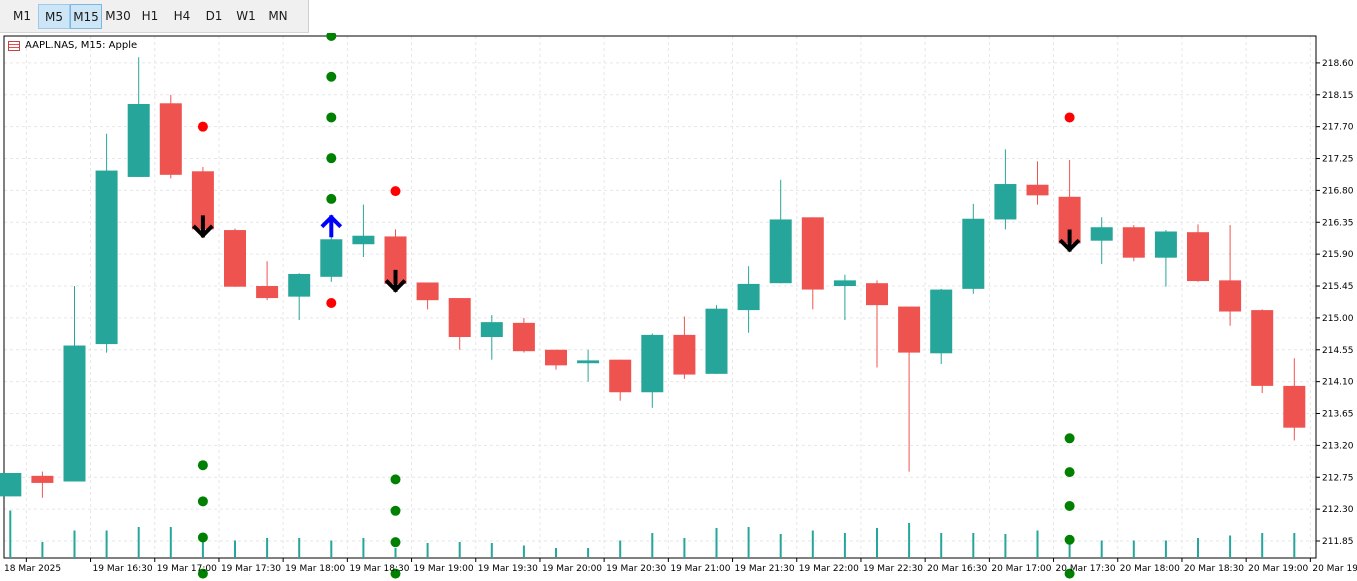 Image resolution: width=1357 pixels, height=581 pixels. Describe the element at coordinates (1338, 351) in the screenshot. I see `y-tick-label: 214.55` at that location.